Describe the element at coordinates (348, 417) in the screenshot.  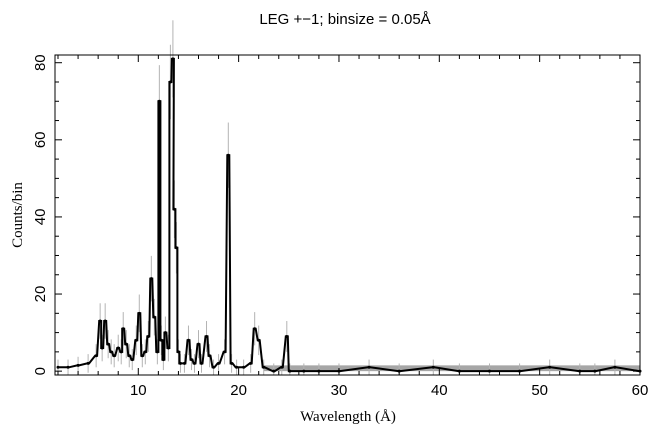
I see `x-axis-label: Wavelength (Å)` at that location.